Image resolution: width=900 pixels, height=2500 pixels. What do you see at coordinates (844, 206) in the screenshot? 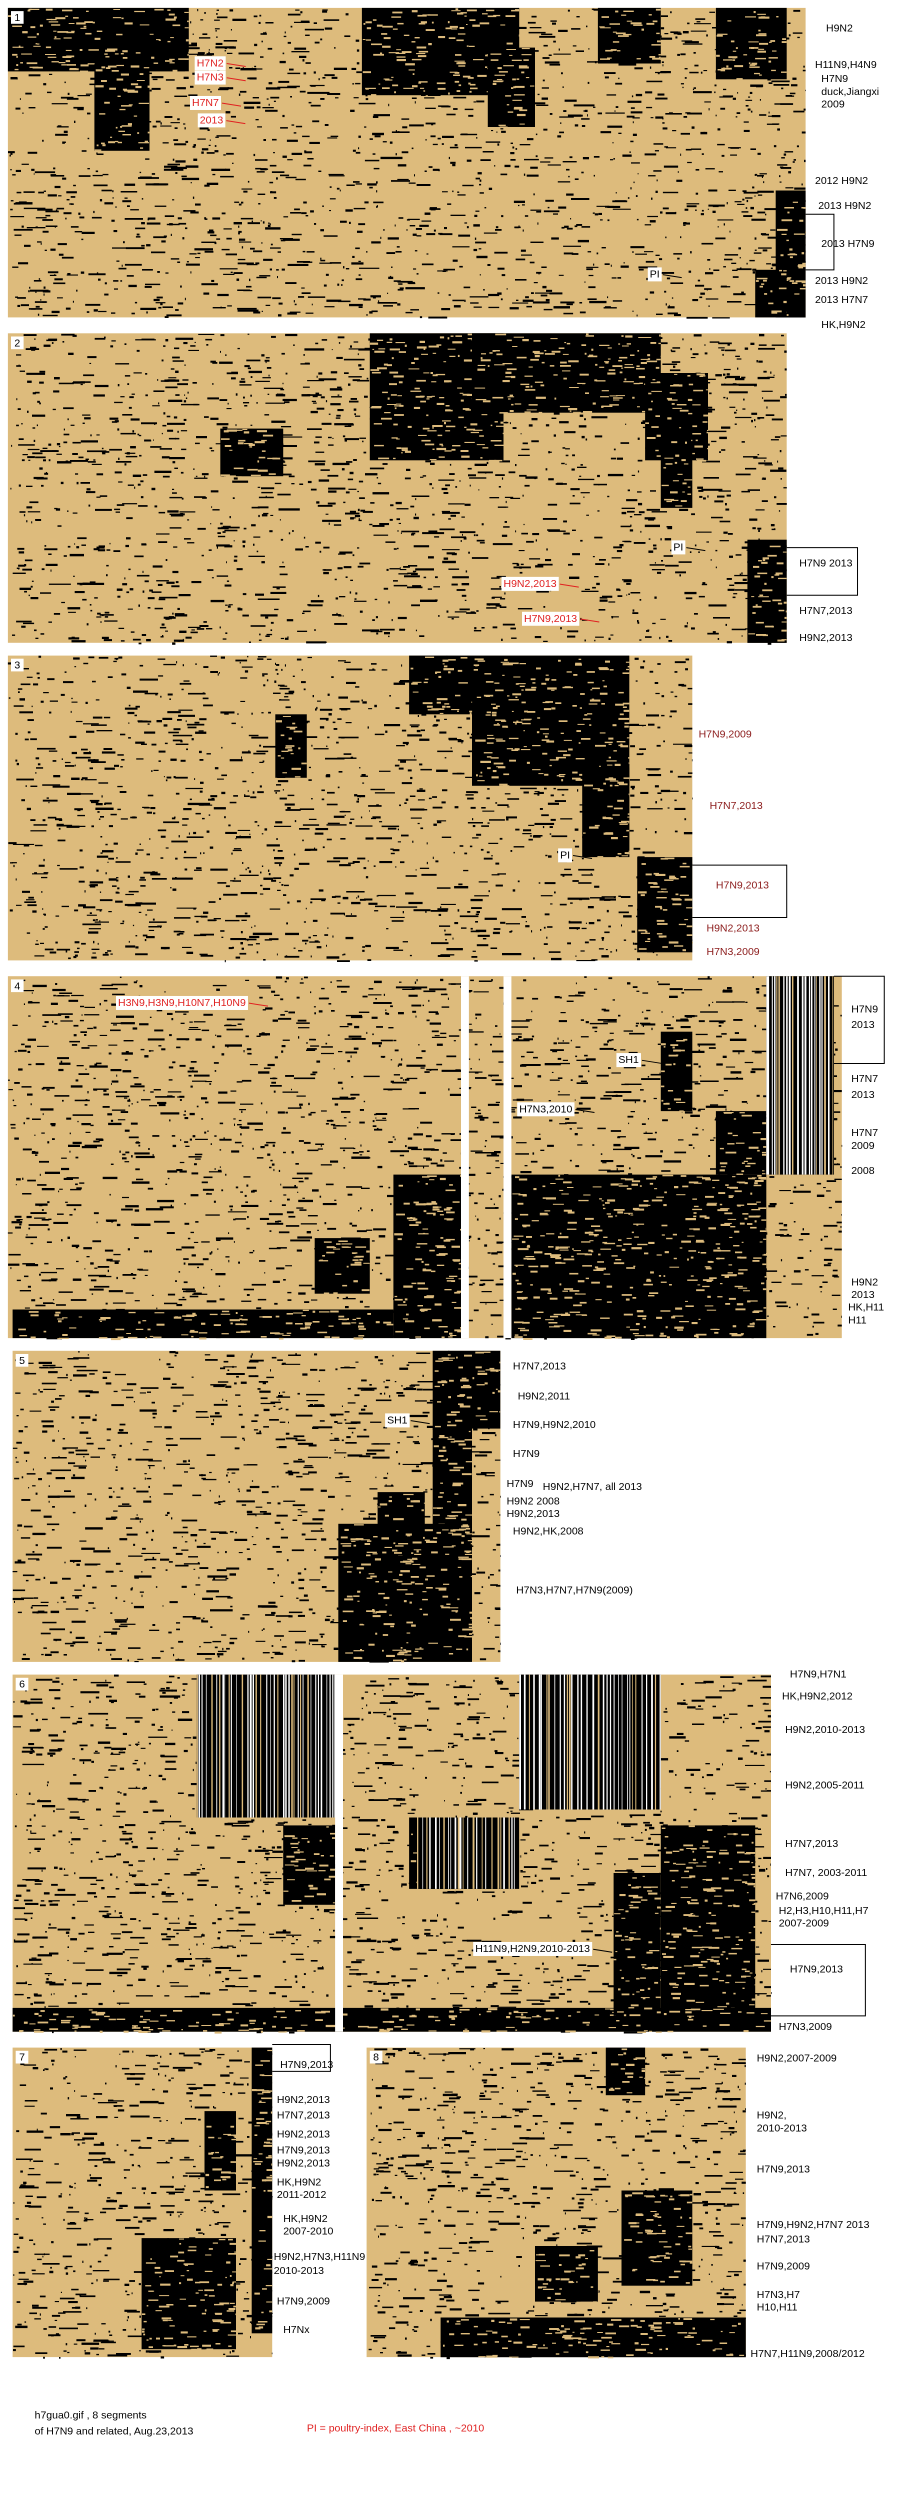
I see `segment-label: 2013 H9N2` at bounding box center [844, 206].